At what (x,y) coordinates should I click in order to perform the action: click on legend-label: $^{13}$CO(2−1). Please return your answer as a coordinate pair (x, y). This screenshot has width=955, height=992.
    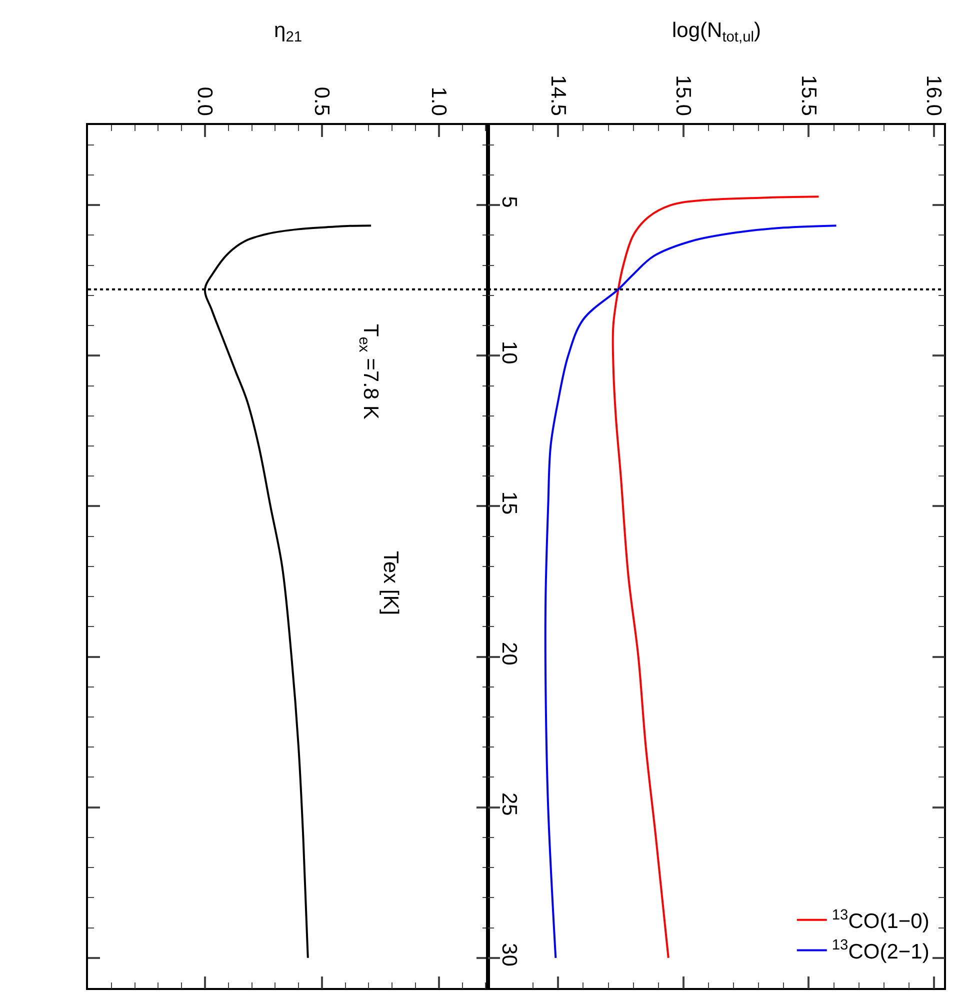
    Looking at the image, I should click on (881, 951).